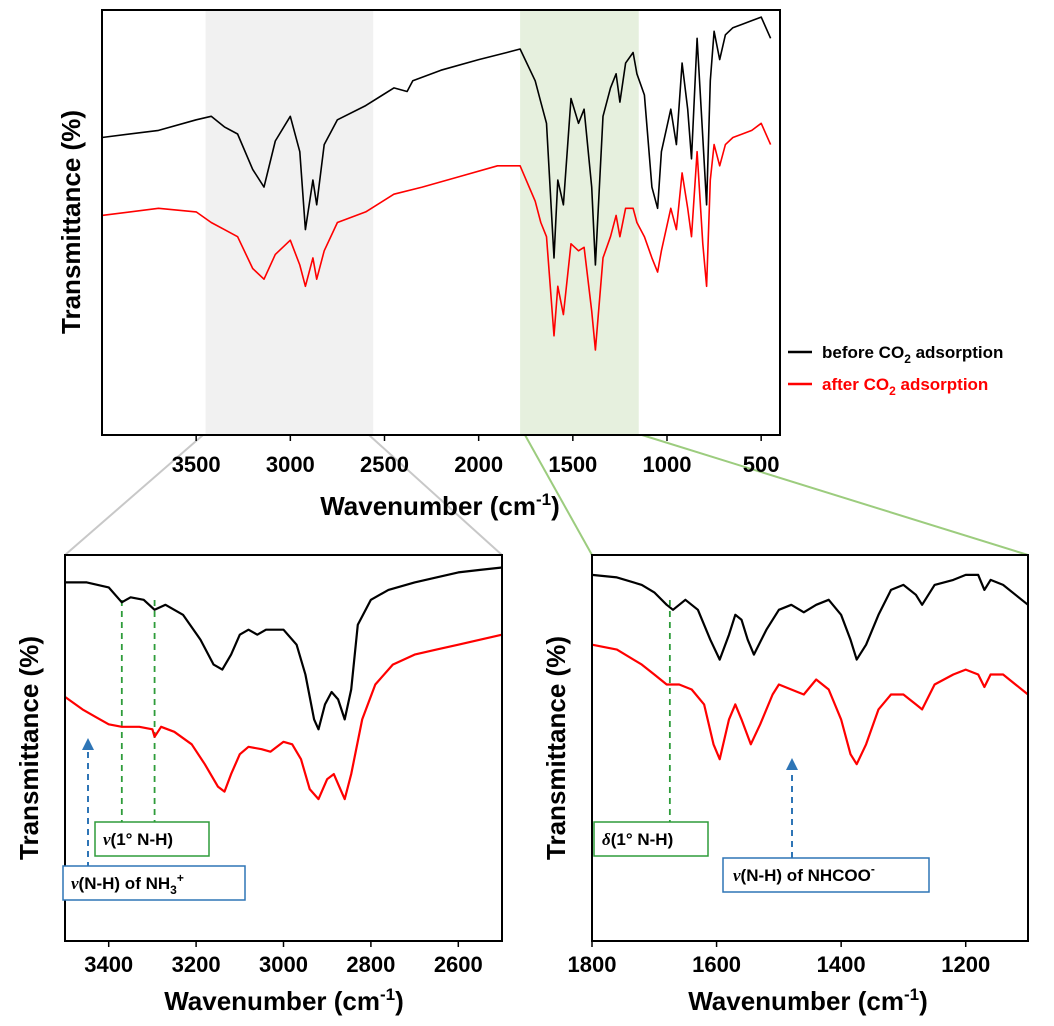 This screenshot has height=1026, width=1054. I want to click on left-x-tick-label-1: 3200, so click(196, 964).